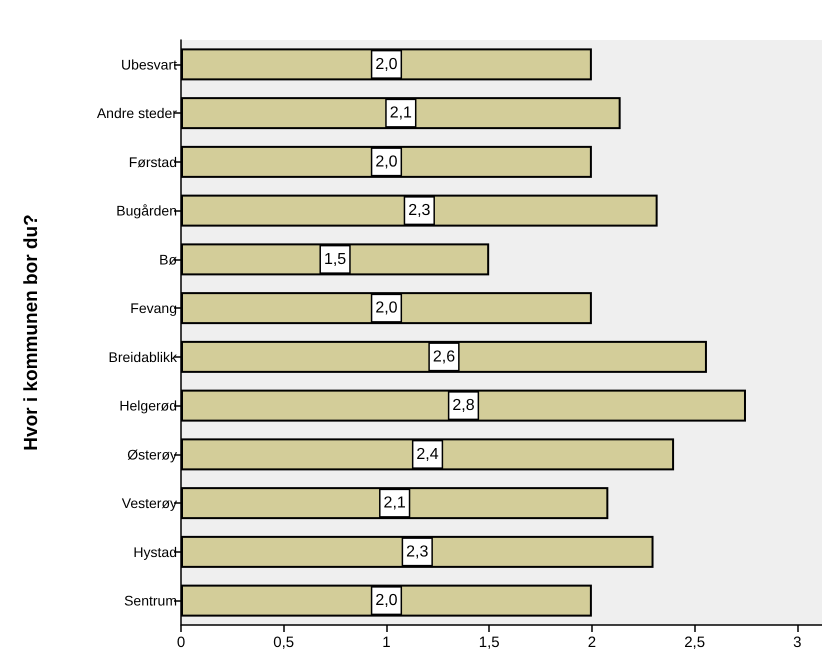 This screenshot has width=822, height=663. What do you see at coordinates (335, 259) in the screenshot?
I see `data-label: 1,5` at bounding box center [335, 259].